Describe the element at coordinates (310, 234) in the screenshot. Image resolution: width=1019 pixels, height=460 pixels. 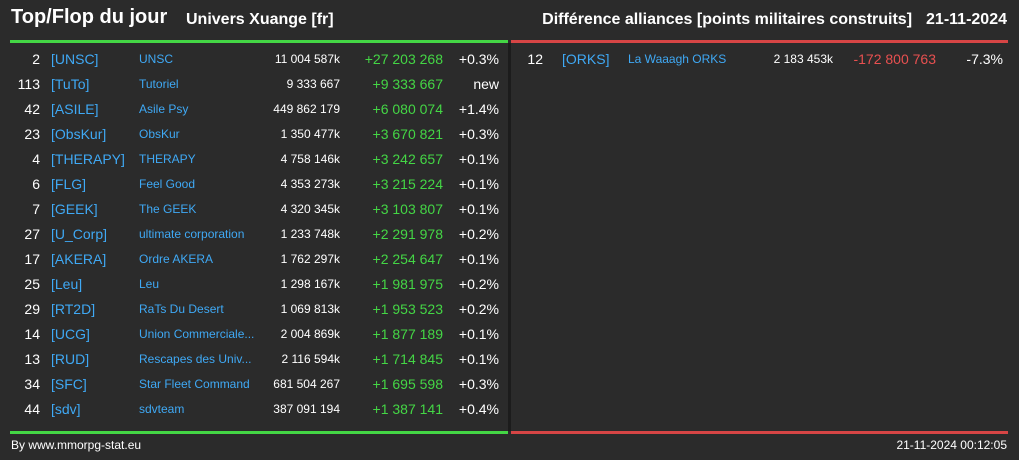
I see `alliance-points: 1 233 748k` at that location.